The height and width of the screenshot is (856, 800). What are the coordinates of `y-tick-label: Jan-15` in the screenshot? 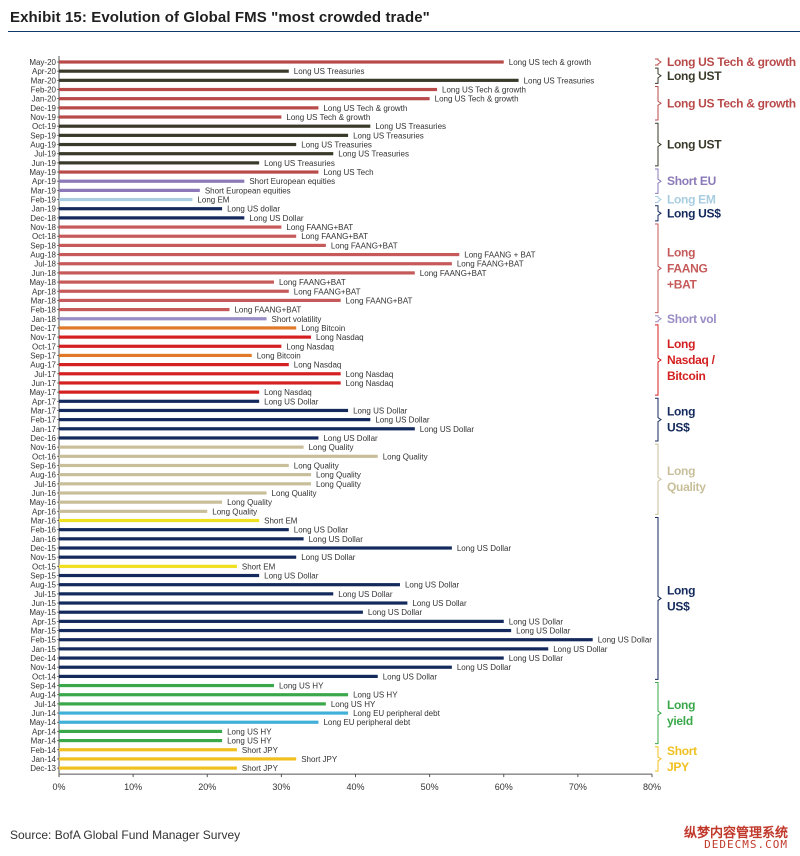 It's located at (44, 649).